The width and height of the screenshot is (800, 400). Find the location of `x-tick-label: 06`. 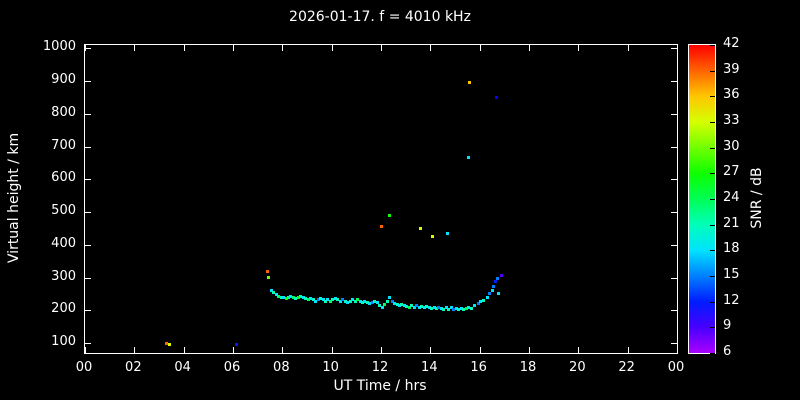

x-tick-label: 06 is located at coordinates (232, 367).